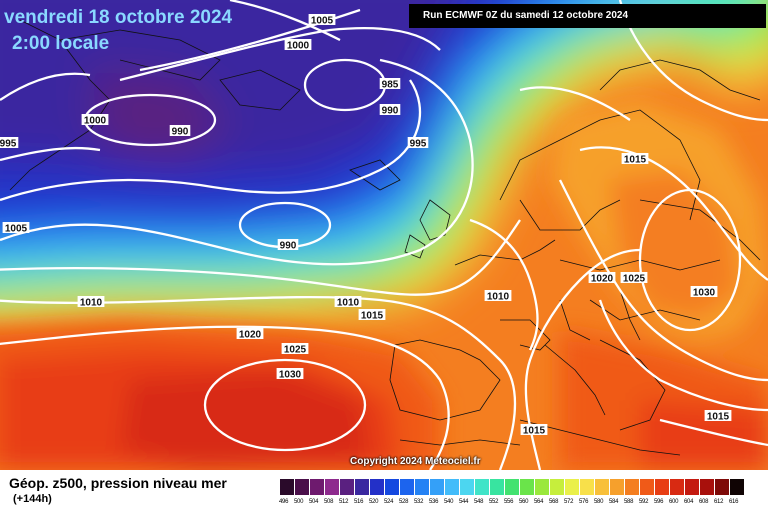  Describe the element at coordinates (569, 502) in the screenshot. I see `scale-label: 572` at that location.